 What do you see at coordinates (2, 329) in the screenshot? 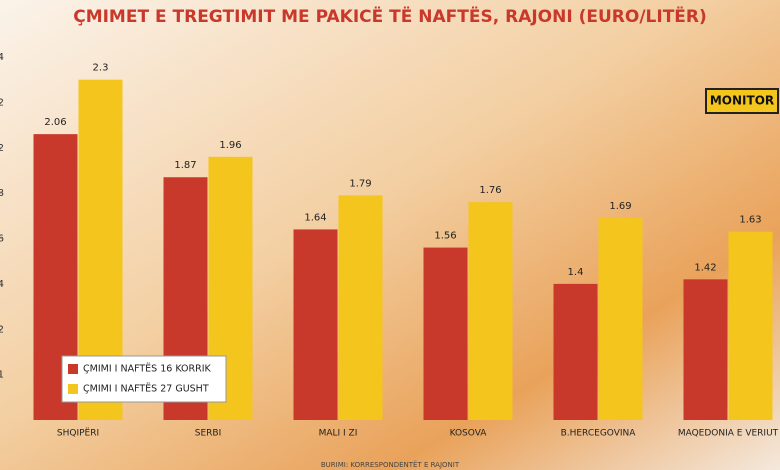
I see `y-tick-label: 1.2` at bounding box center [2, 329].